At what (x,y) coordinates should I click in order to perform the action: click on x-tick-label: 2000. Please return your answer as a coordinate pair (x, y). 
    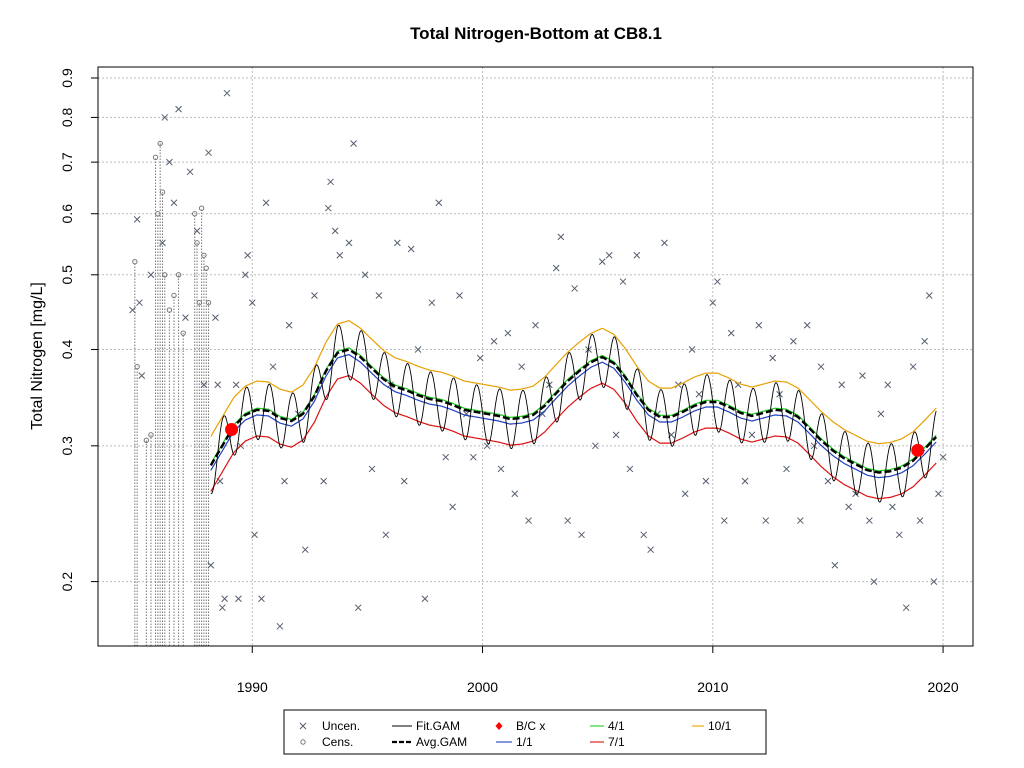
    Looking at the image, I should click on (482, 687).